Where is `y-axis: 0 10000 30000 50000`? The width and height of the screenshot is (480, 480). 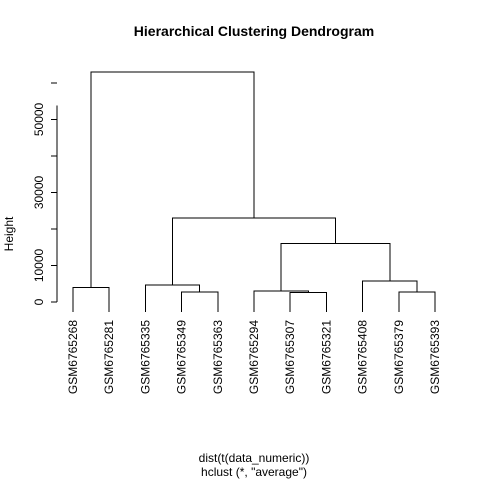 y-axis: 0 10000 30000 50000 is located at coordinates (45, 193).